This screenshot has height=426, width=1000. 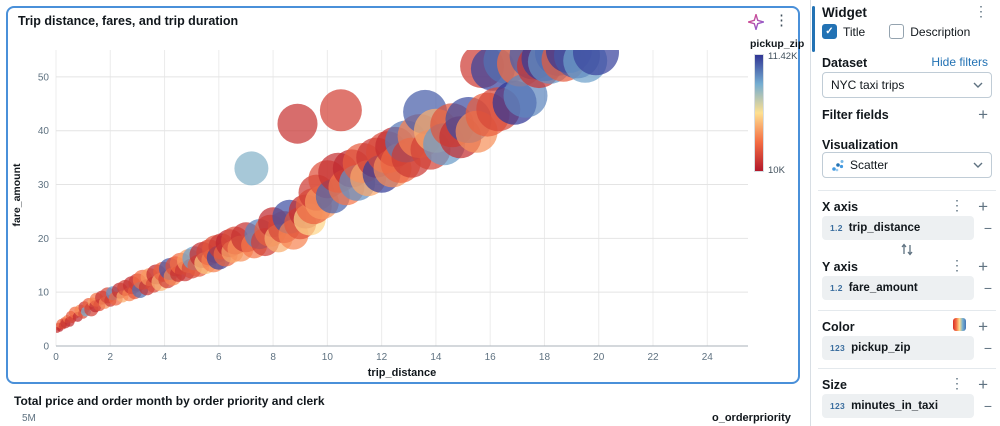 What do you see at coordinates (838, 406) in the screenshot?
I see `integer-type-icon: 123` at bounding box center [838, 406].